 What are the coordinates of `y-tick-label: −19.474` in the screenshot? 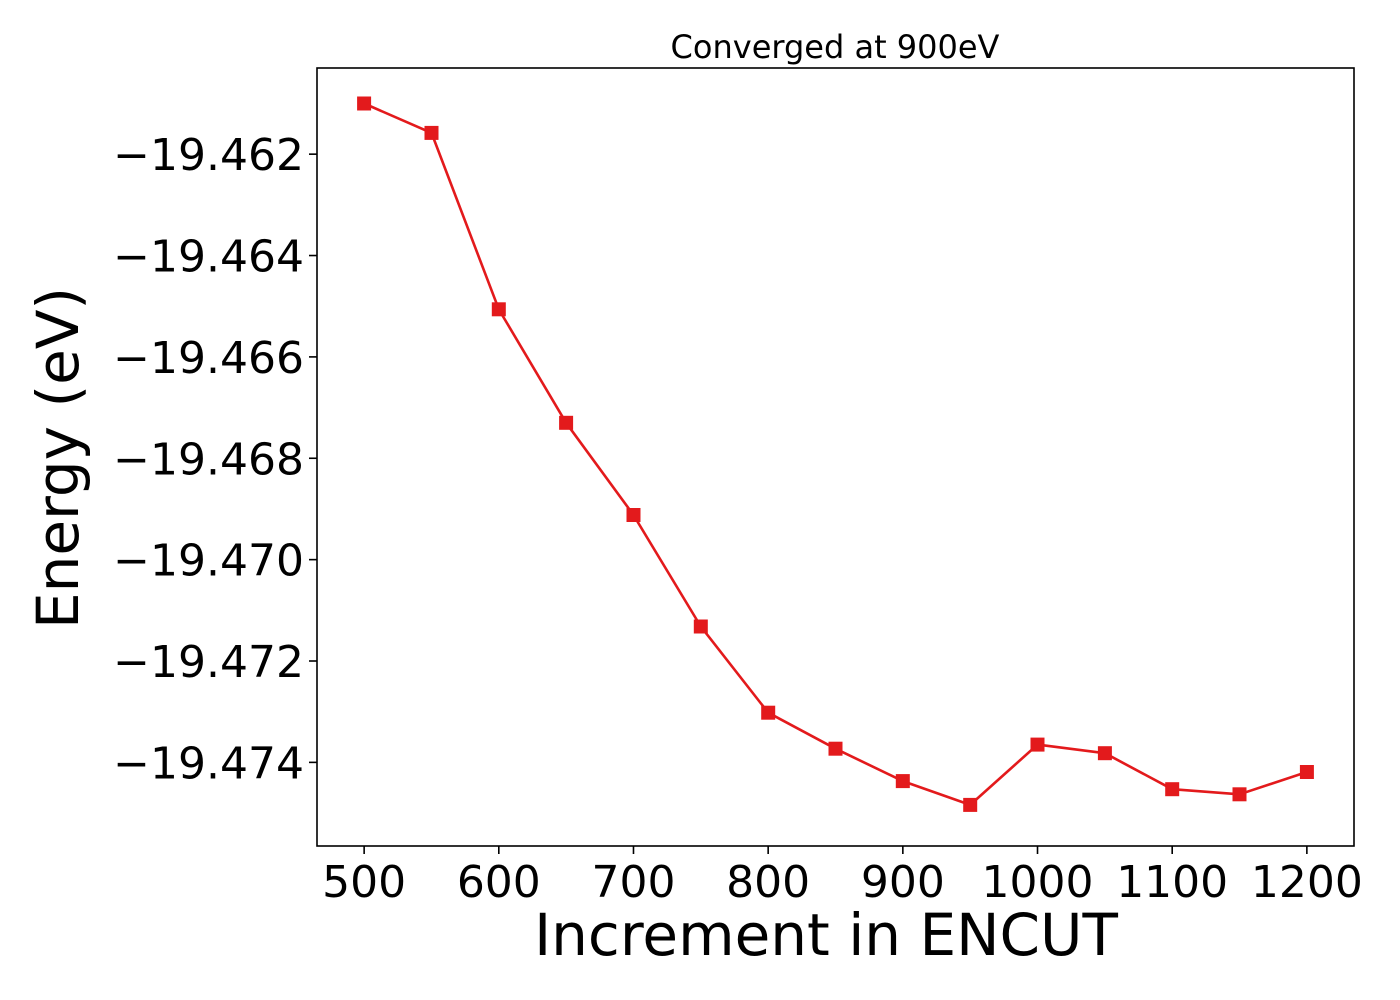 It's located at (208, 763).